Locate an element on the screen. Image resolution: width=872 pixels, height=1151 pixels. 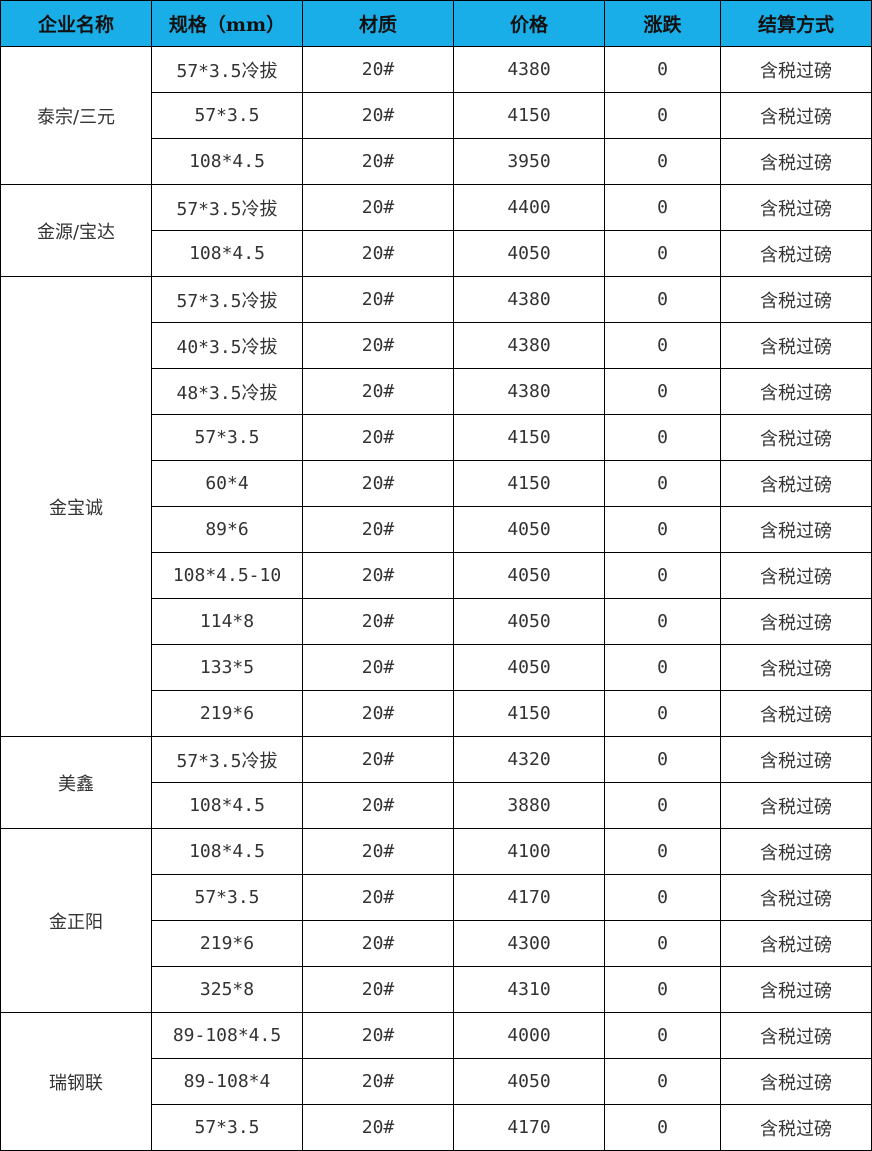
company-cell: 瑞钢联 is located at coordinates (76, 1081).